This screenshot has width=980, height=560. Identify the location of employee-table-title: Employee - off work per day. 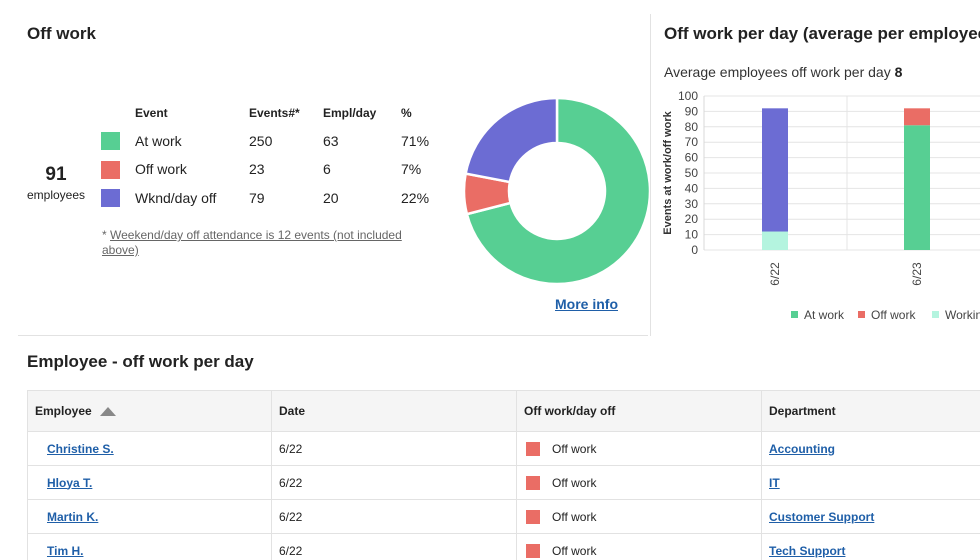
(140, 361).